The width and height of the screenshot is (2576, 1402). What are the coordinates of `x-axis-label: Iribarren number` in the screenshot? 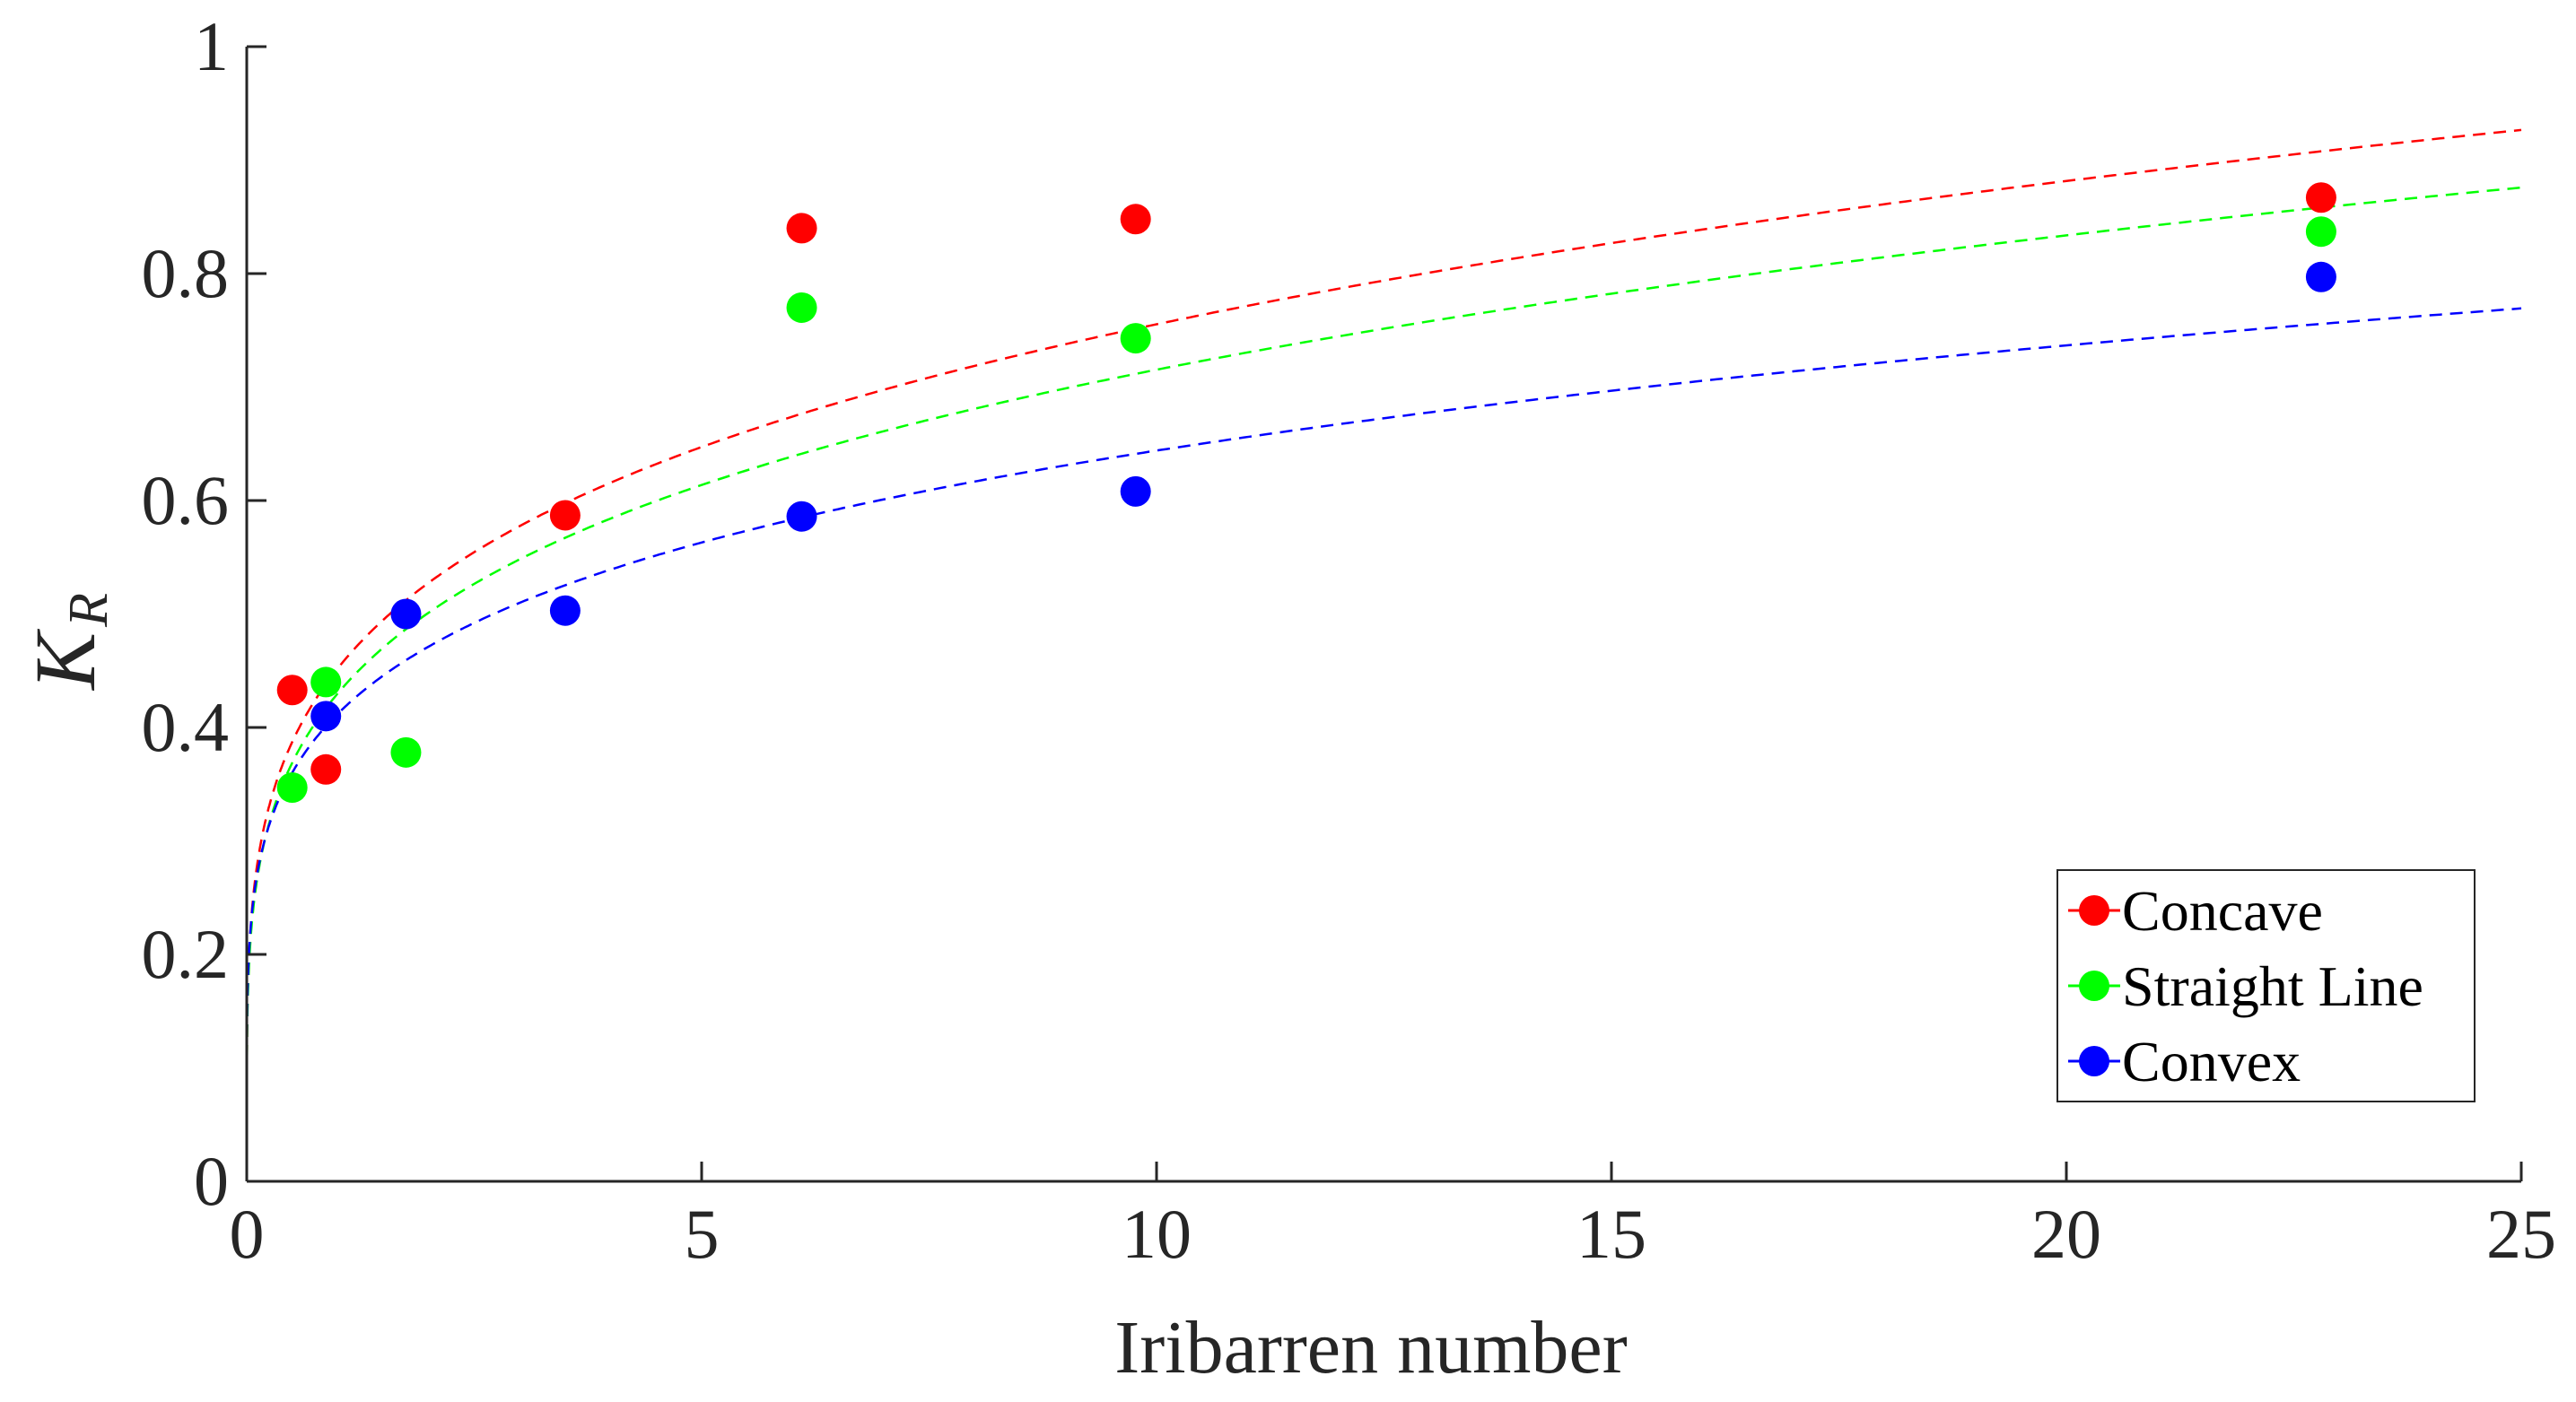 It's located at (1371, 1347).